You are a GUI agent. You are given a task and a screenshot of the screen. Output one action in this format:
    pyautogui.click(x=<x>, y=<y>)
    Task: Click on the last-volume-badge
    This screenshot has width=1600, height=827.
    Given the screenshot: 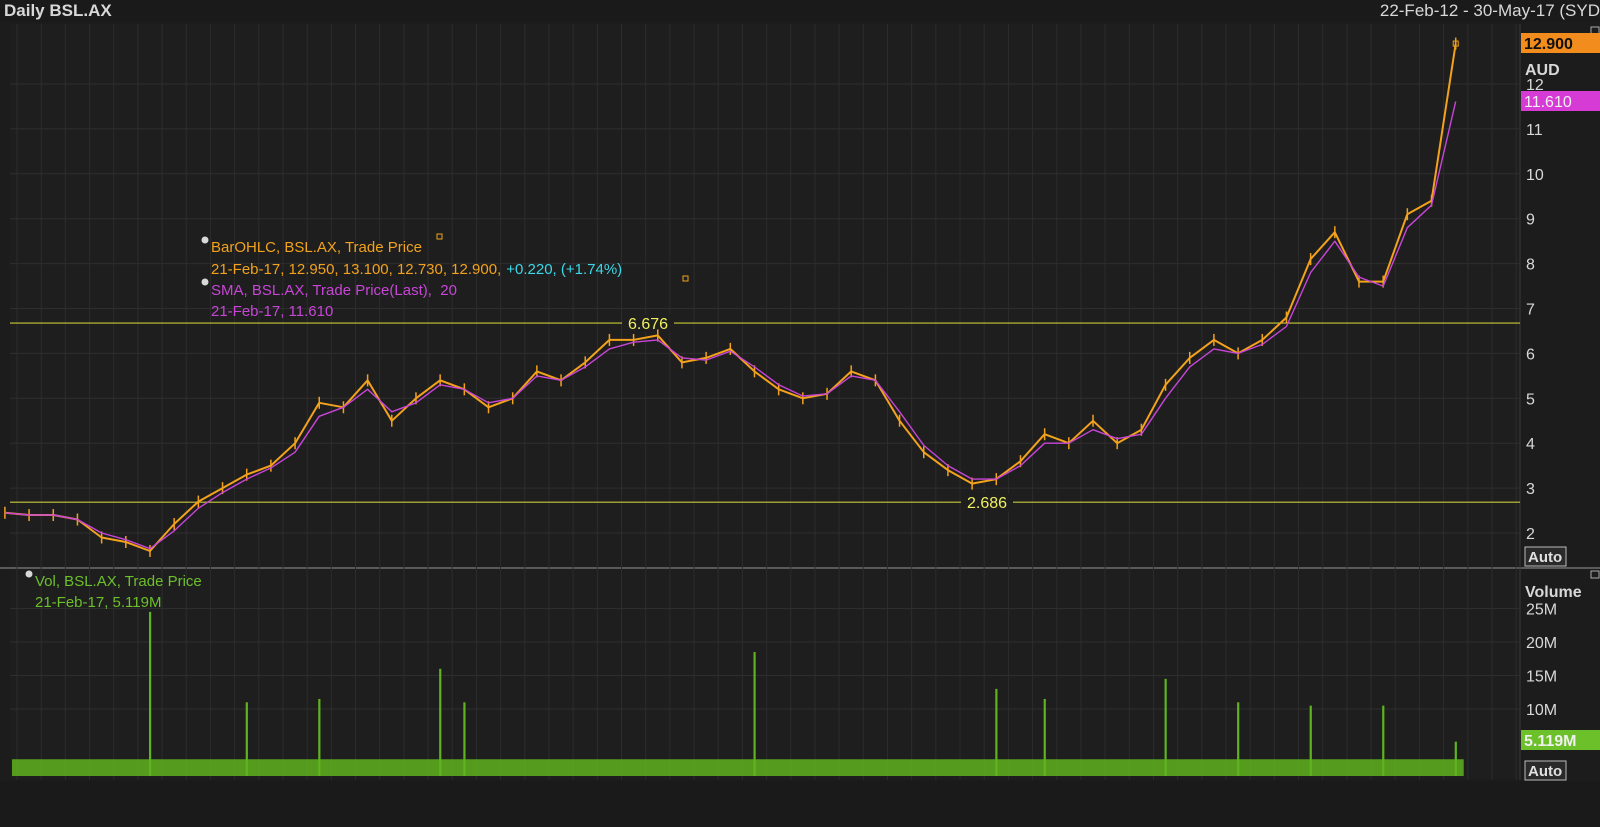 What is the action you would take?
    pyautogui.click(x=1560, y=740)
    